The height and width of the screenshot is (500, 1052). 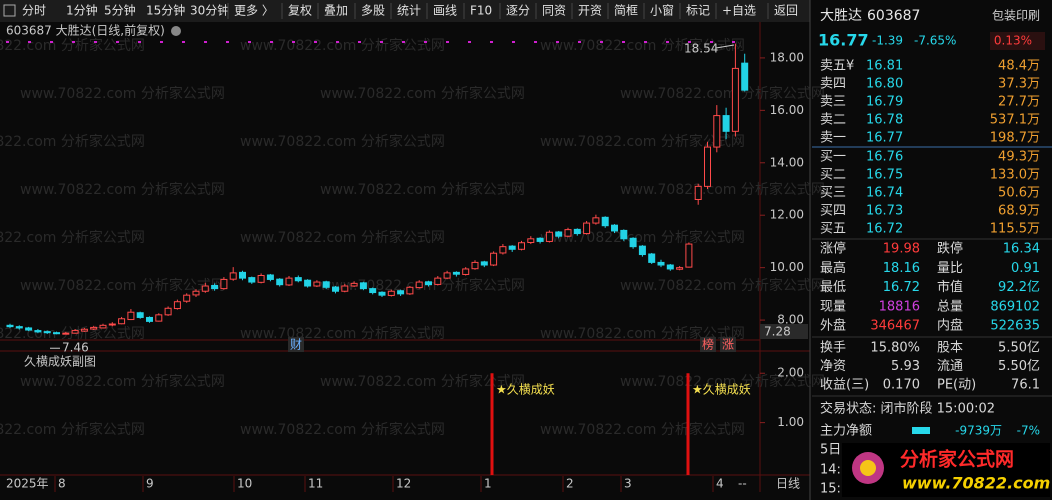 What do you see at coordinates (901, 249) in the screenshot?
I see `stat-value: 19.98` at bounding box center [901, 249].